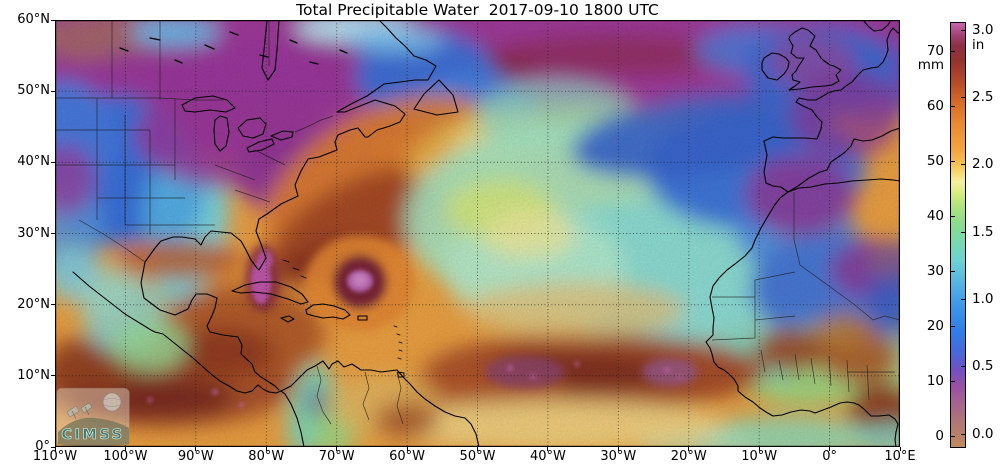 Image resolution: width=1000 pixels, height=470 pixels. What do you see at coordinates (983, 29) in the screenshot?
I see `colorbar-in-label: 3.0` at bounding box center [983, 29].